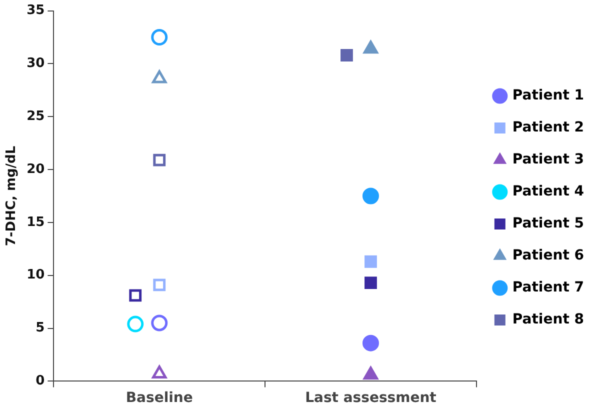 This screenshot has width=598, height=410. Describe the element at coordinates (35, 116) in the screenshot. I see `y-tick-label: 25` at that location.